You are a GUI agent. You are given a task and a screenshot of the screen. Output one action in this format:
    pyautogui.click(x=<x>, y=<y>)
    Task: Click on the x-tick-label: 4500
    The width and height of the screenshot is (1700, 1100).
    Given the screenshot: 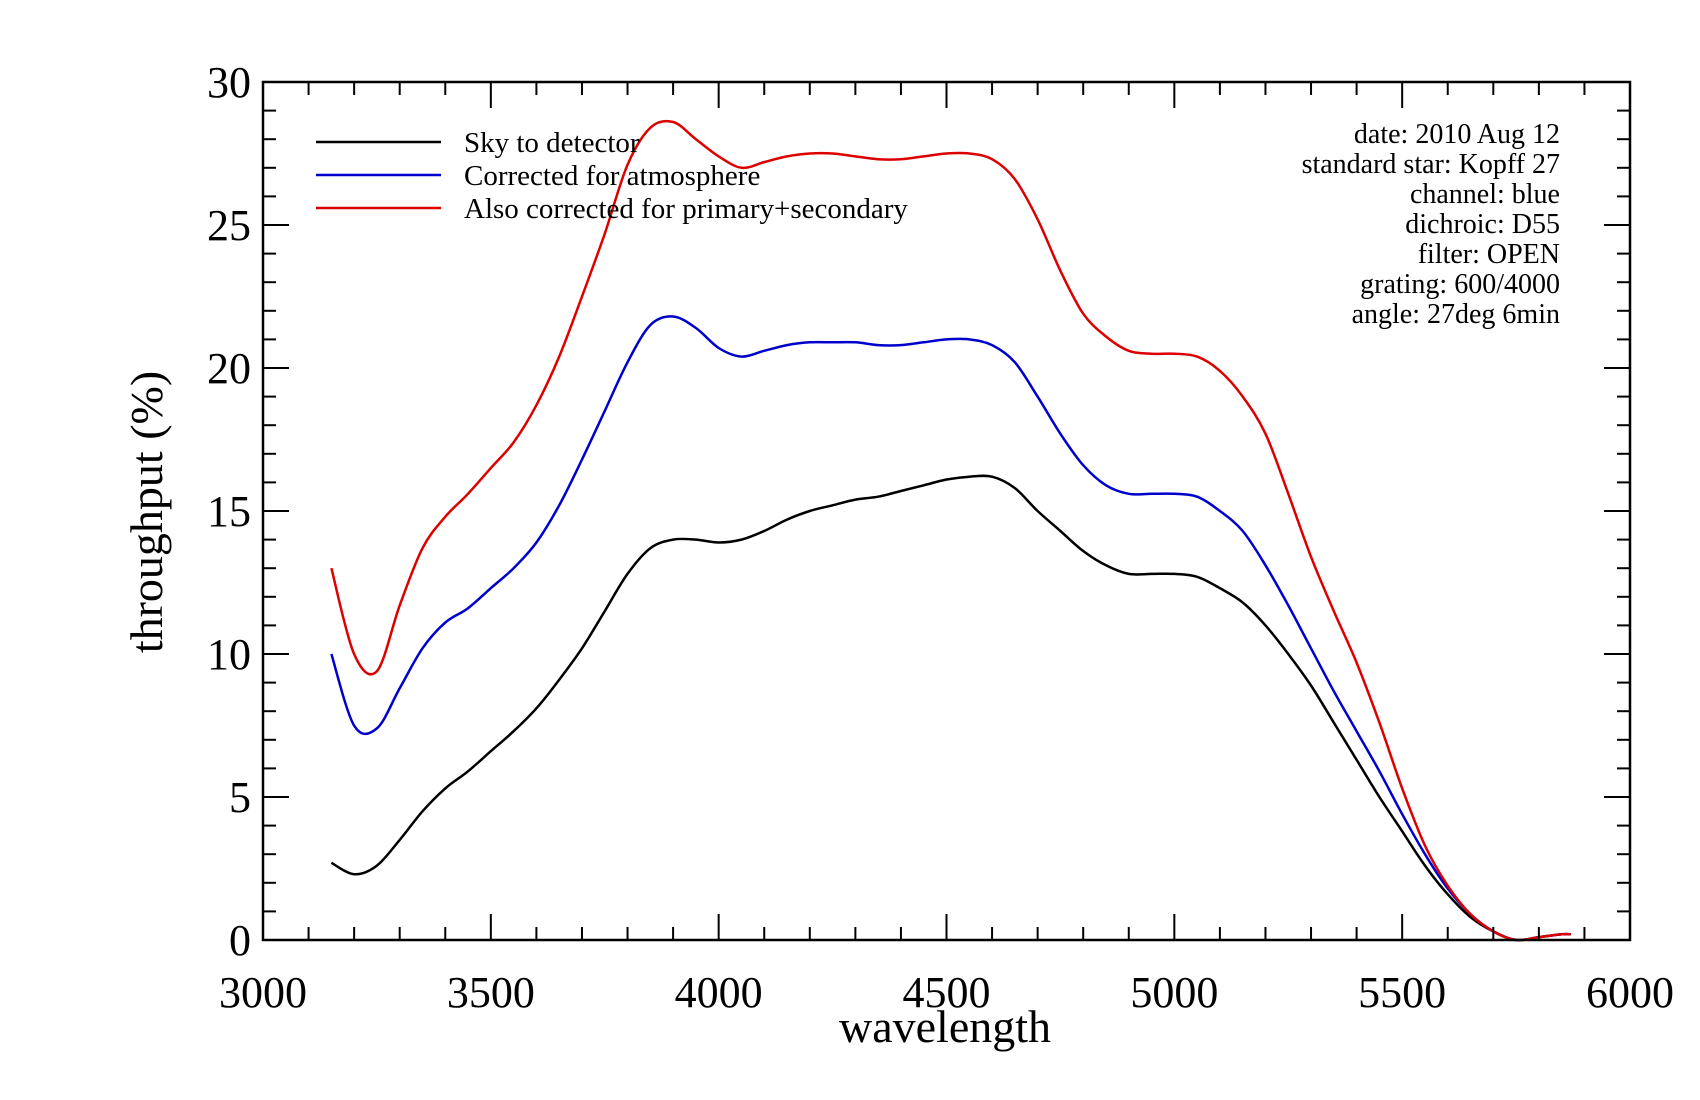 What is the action you would take?
    pyautogui.click(x=947, y=992)
    